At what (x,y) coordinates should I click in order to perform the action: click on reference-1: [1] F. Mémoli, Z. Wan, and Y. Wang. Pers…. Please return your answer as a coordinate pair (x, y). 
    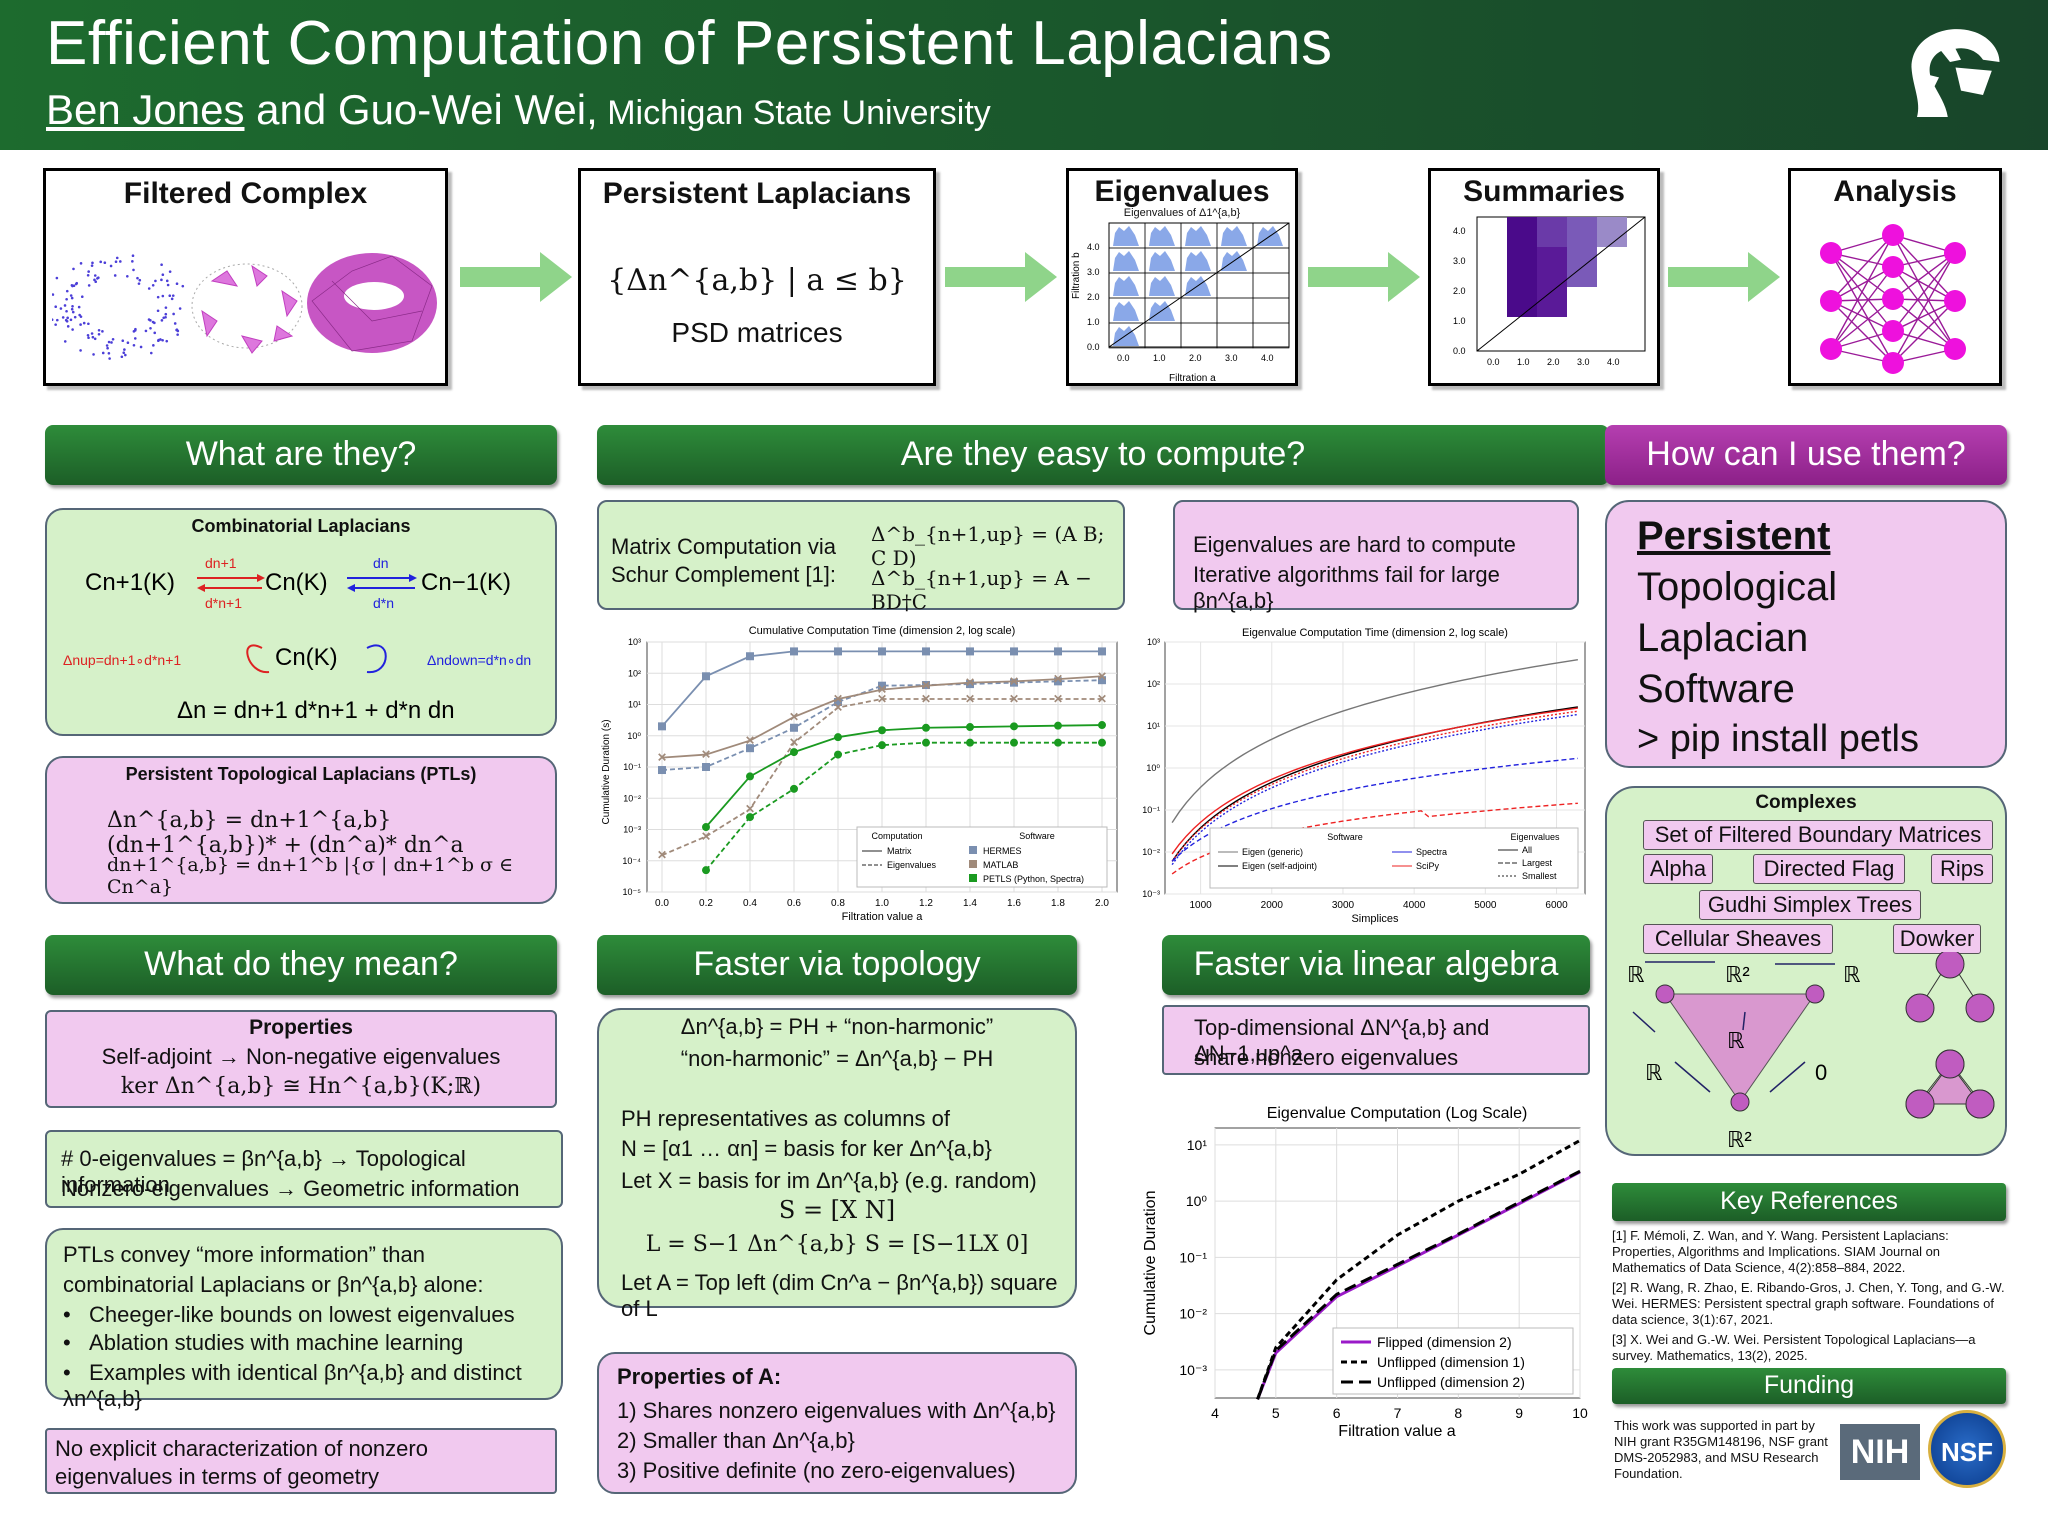
    Looking at the image, I should click on (1780, 1251).